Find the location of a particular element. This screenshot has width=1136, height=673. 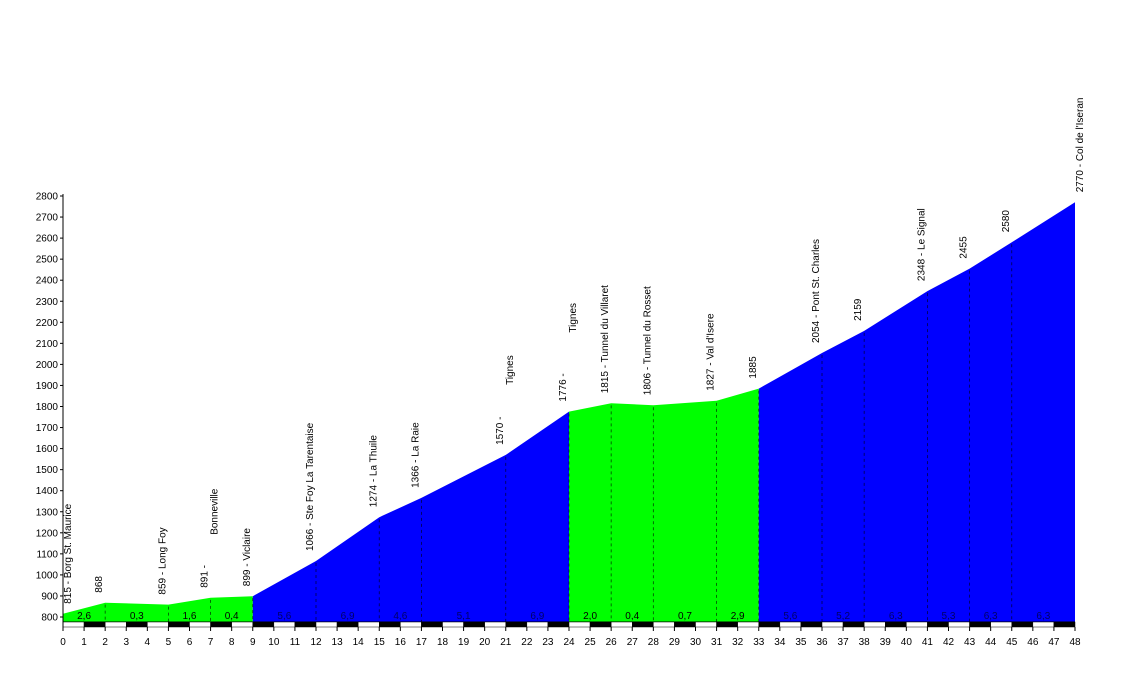

x-tick-label: 31 is located at coordinates (717, 642).